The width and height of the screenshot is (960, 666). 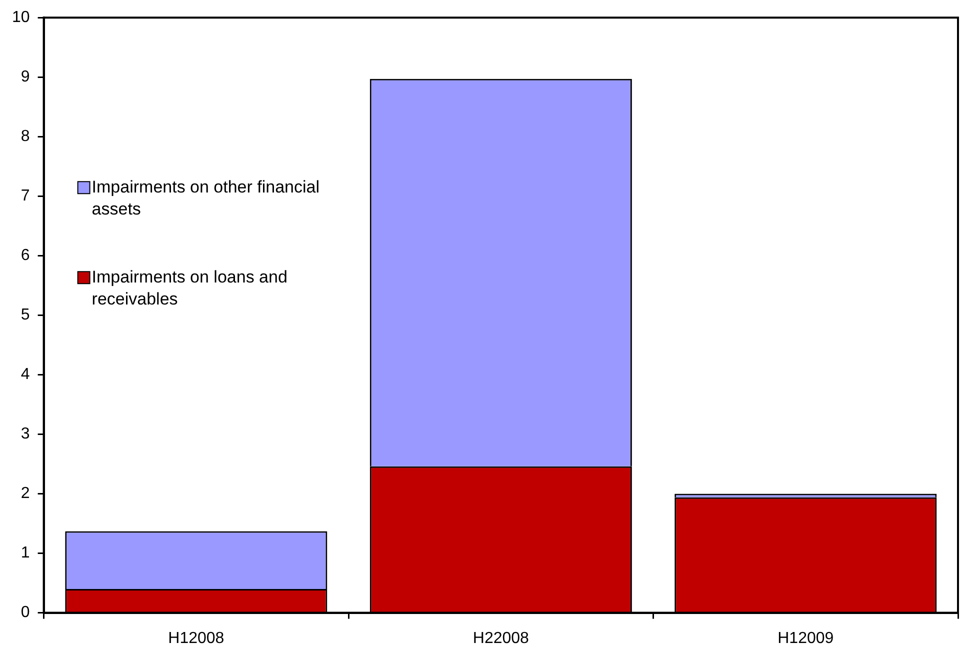 What do you see at coordinates (196, 638) in the screenshot?
I see `x-tick-label: H12008` at bounding box center [196, 638].